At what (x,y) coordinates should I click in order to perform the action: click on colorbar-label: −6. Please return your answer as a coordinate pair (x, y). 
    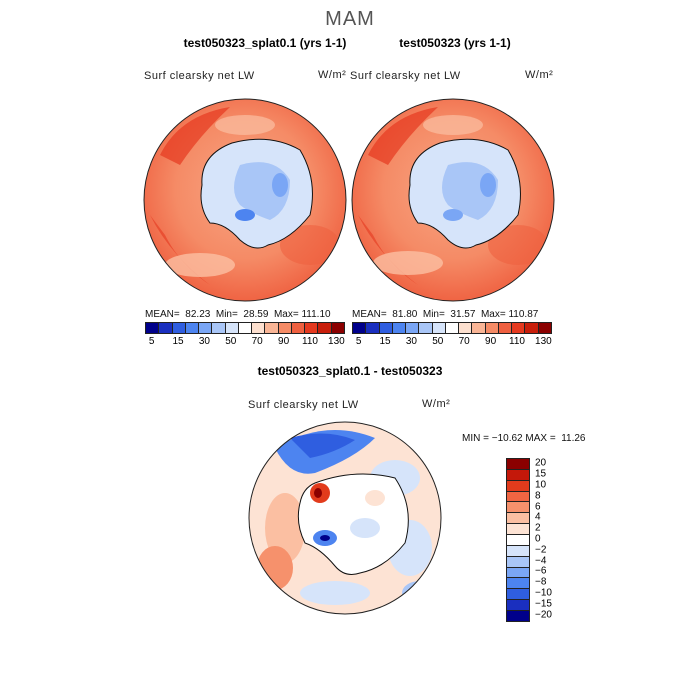
    Looking at the image, I should click on (541, 571).